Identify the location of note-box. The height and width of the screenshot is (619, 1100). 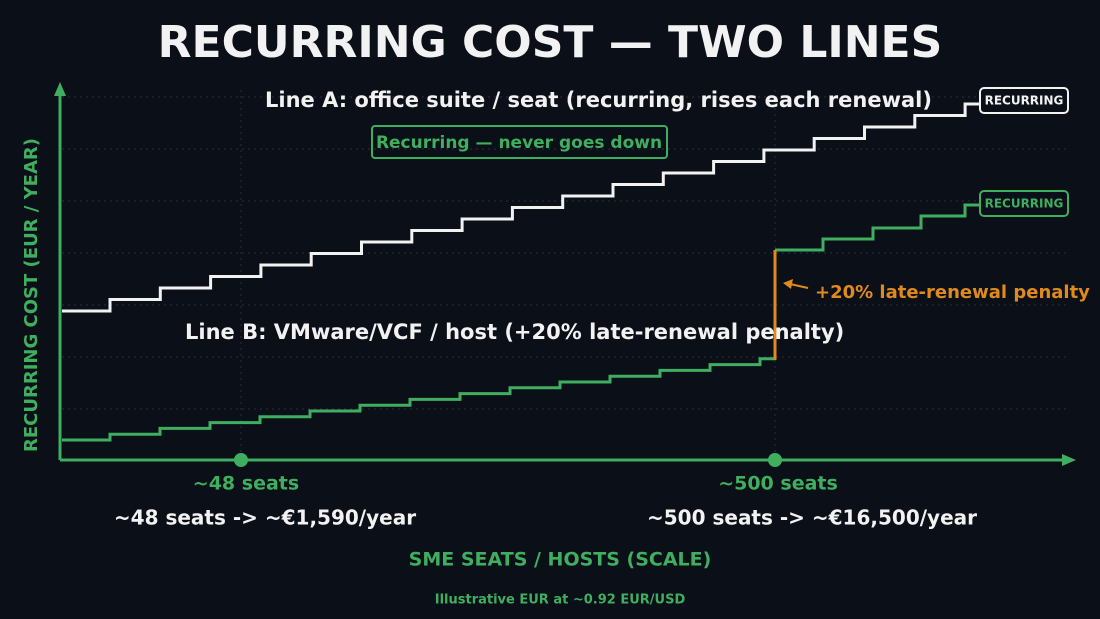
(519, 142).